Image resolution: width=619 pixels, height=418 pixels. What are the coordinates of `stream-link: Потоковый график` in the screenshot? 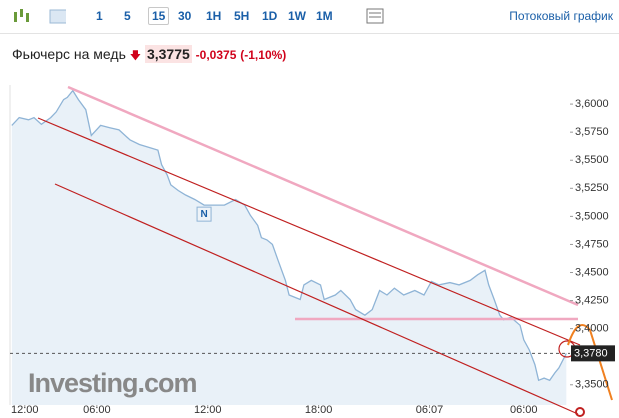 It's located at (561, 16).